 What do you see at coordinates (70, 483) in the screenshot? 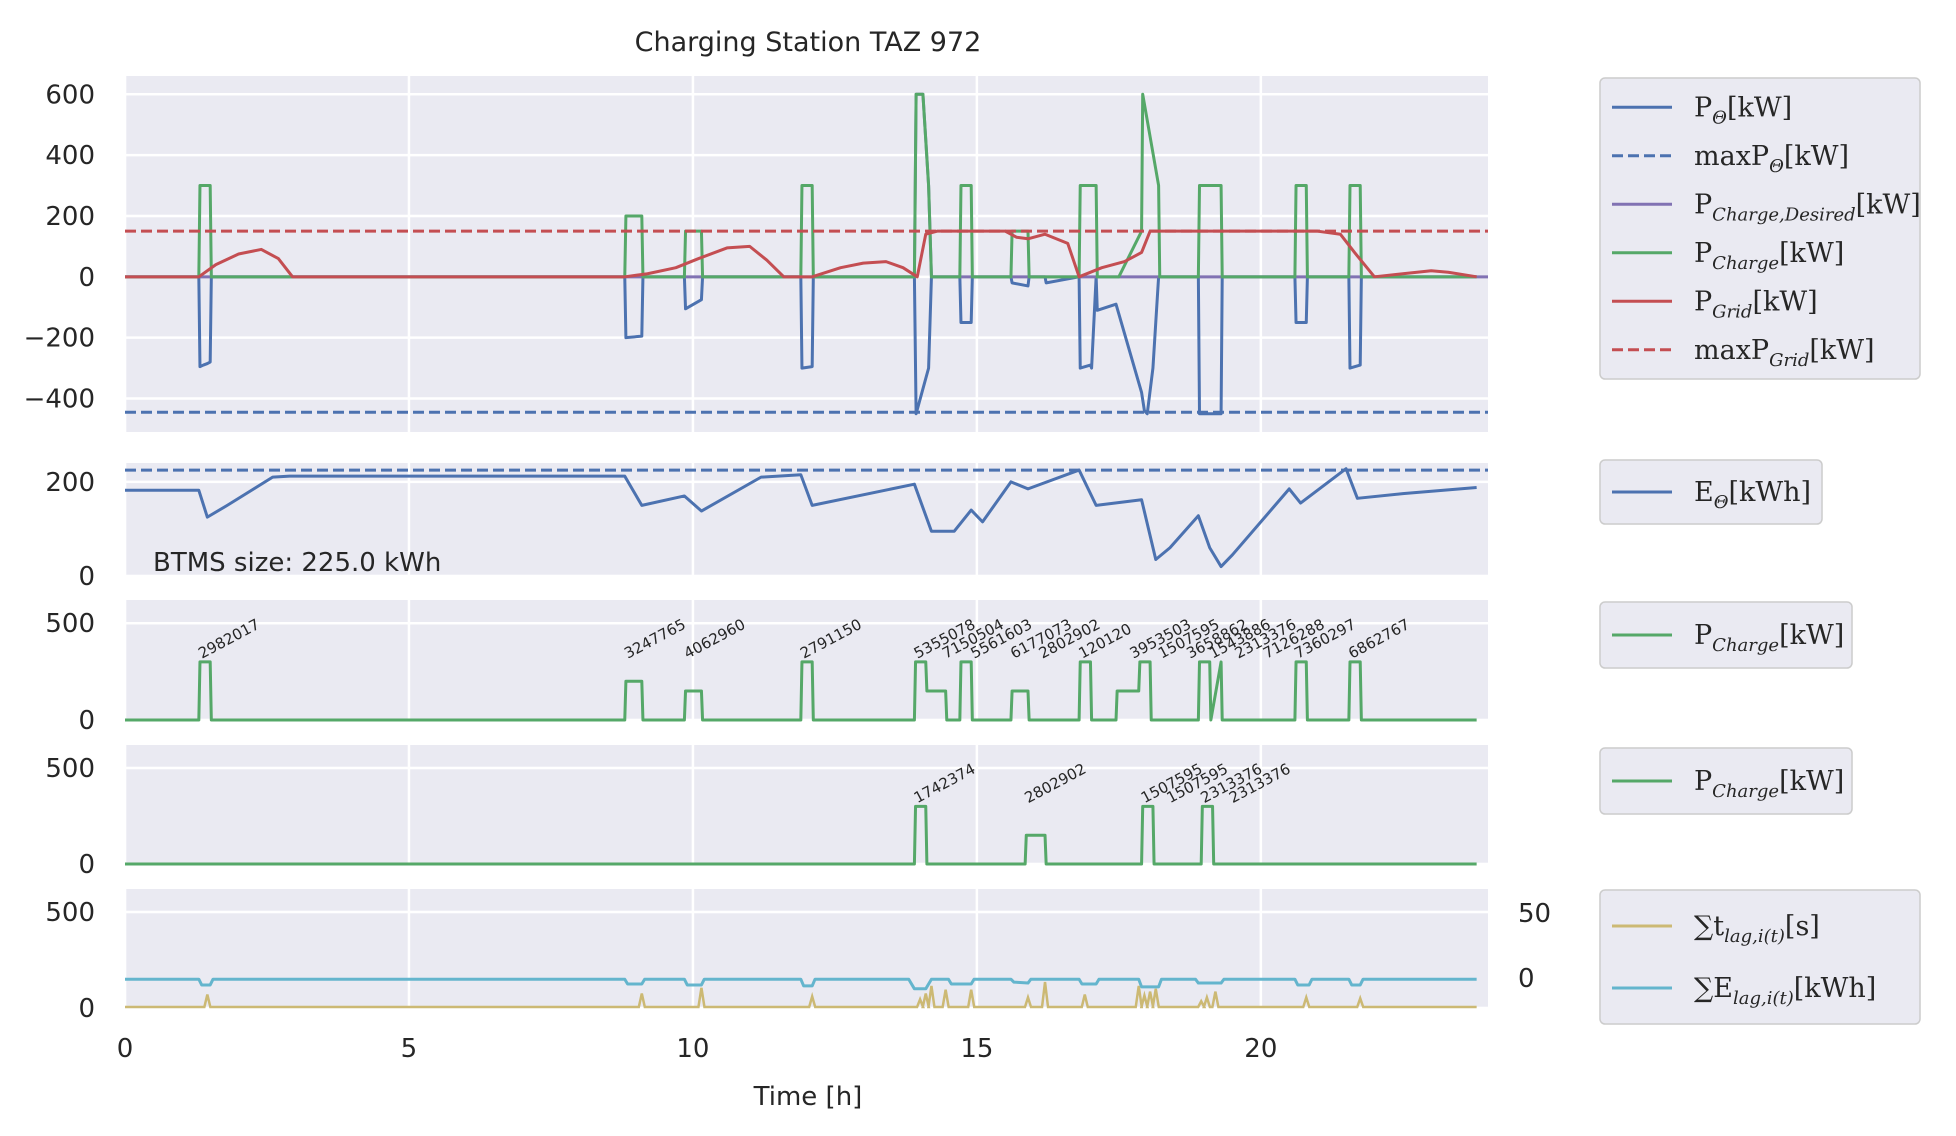
I see `panel-2-ytick-label: 200` at bounding box center [70, 483].